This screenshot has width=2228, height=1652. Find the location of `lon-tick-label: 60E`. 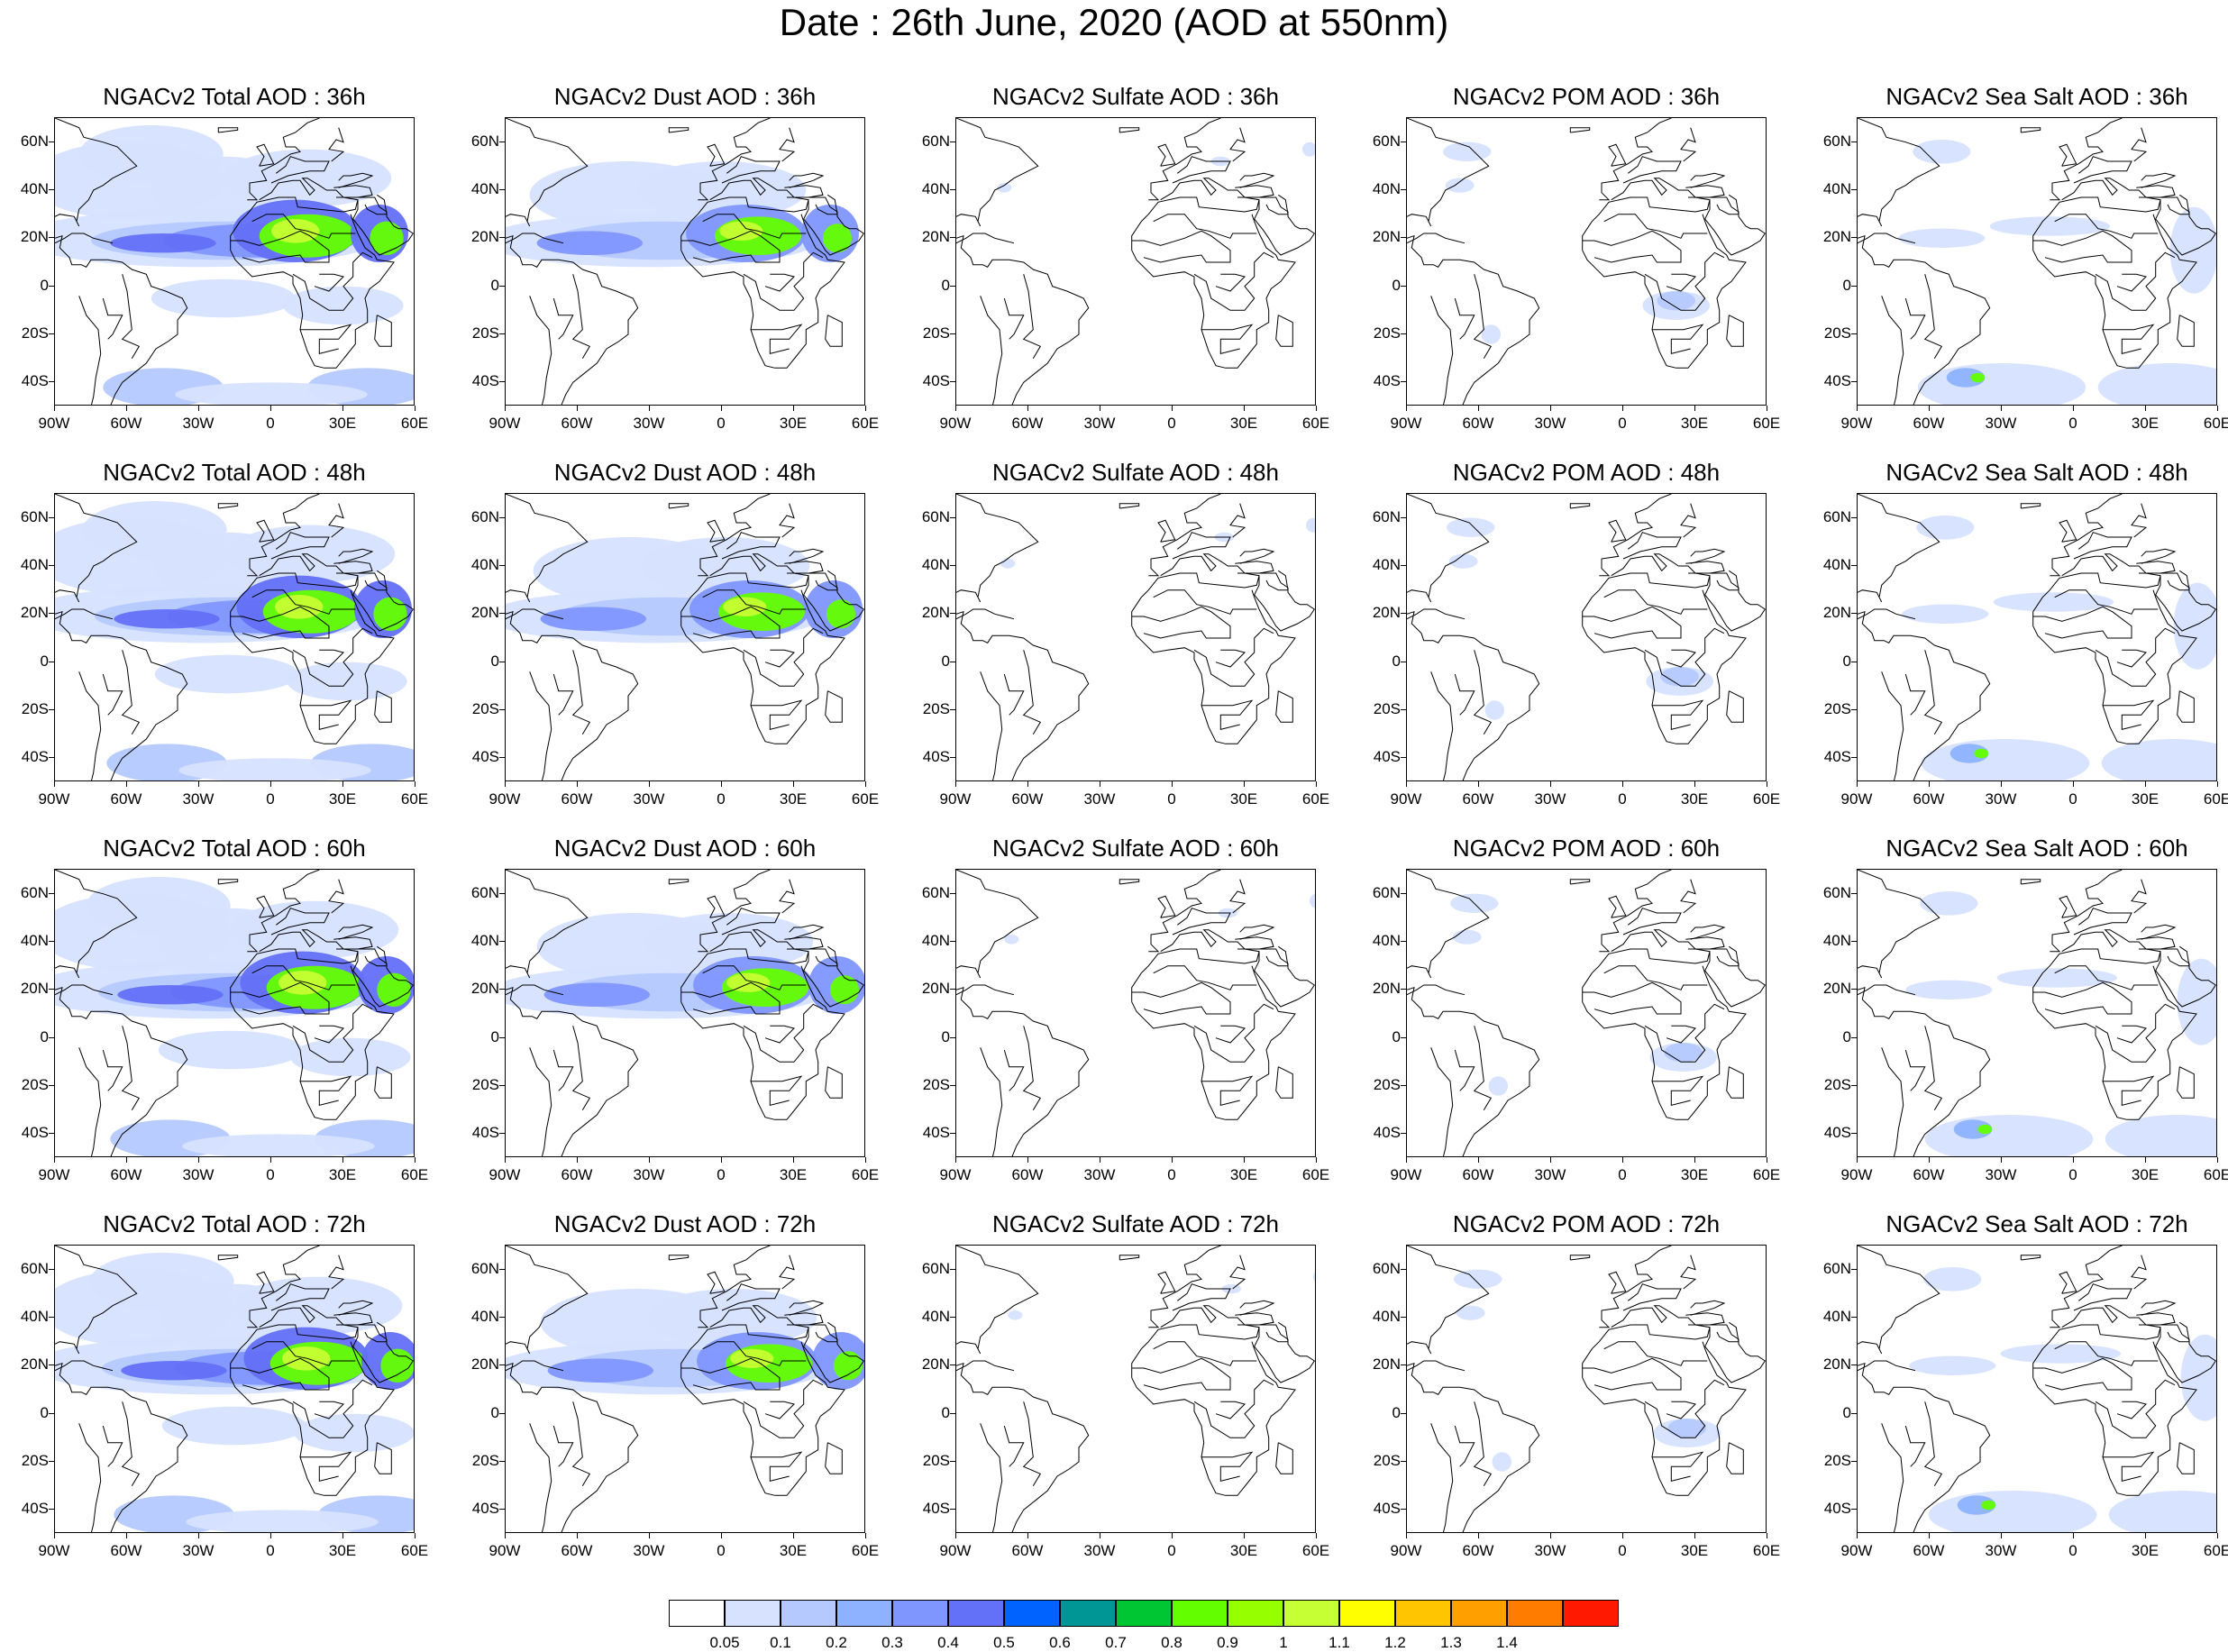

lon-tick-label: 60E is located at coordinates (414, 799).